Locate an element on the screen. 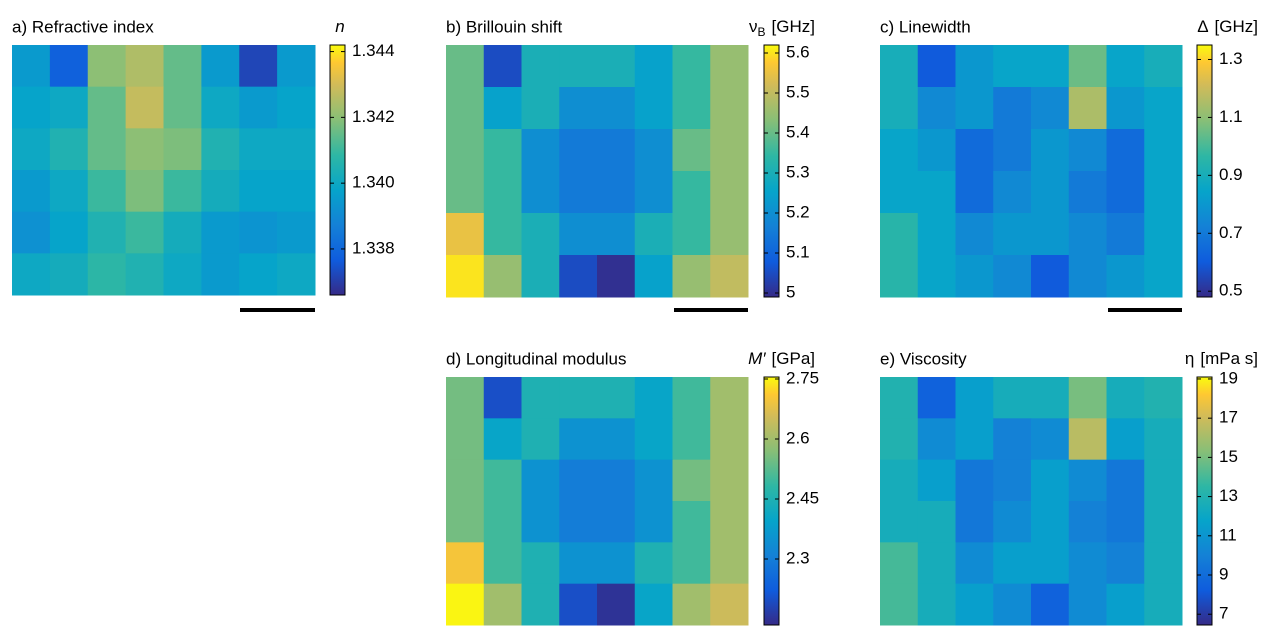  colorbar-unit: [mPa s] is located at coordinates (1229, 358).